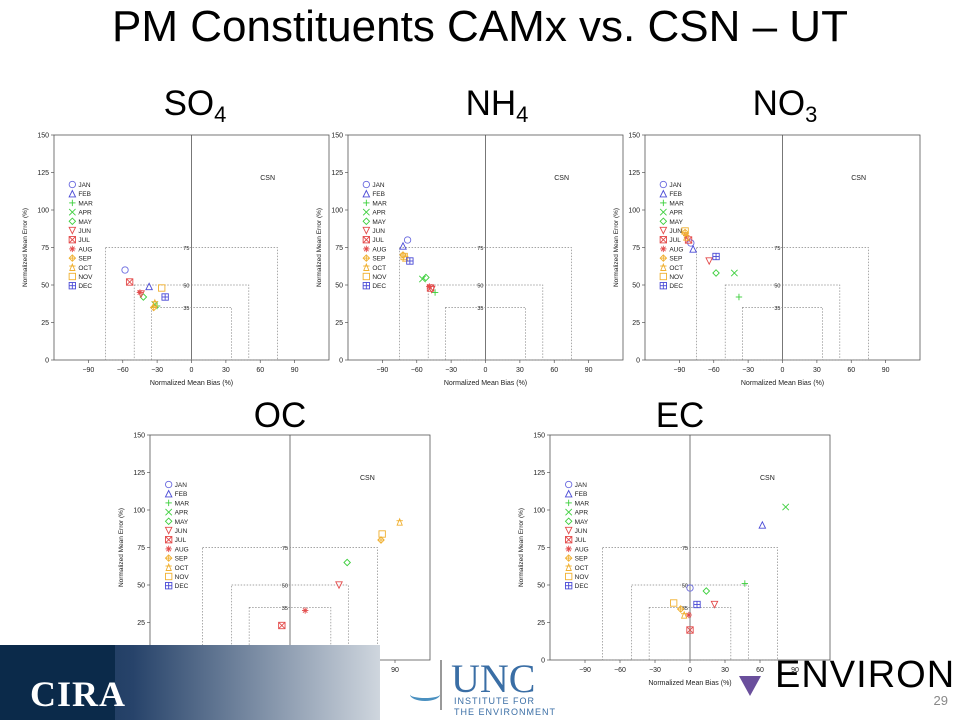 Image resolution: width=960 pixels, height=720 pixels. Describe the element at coordinates (760, 670) in the screenshot. I see `x-tick-label: 60` at that location.